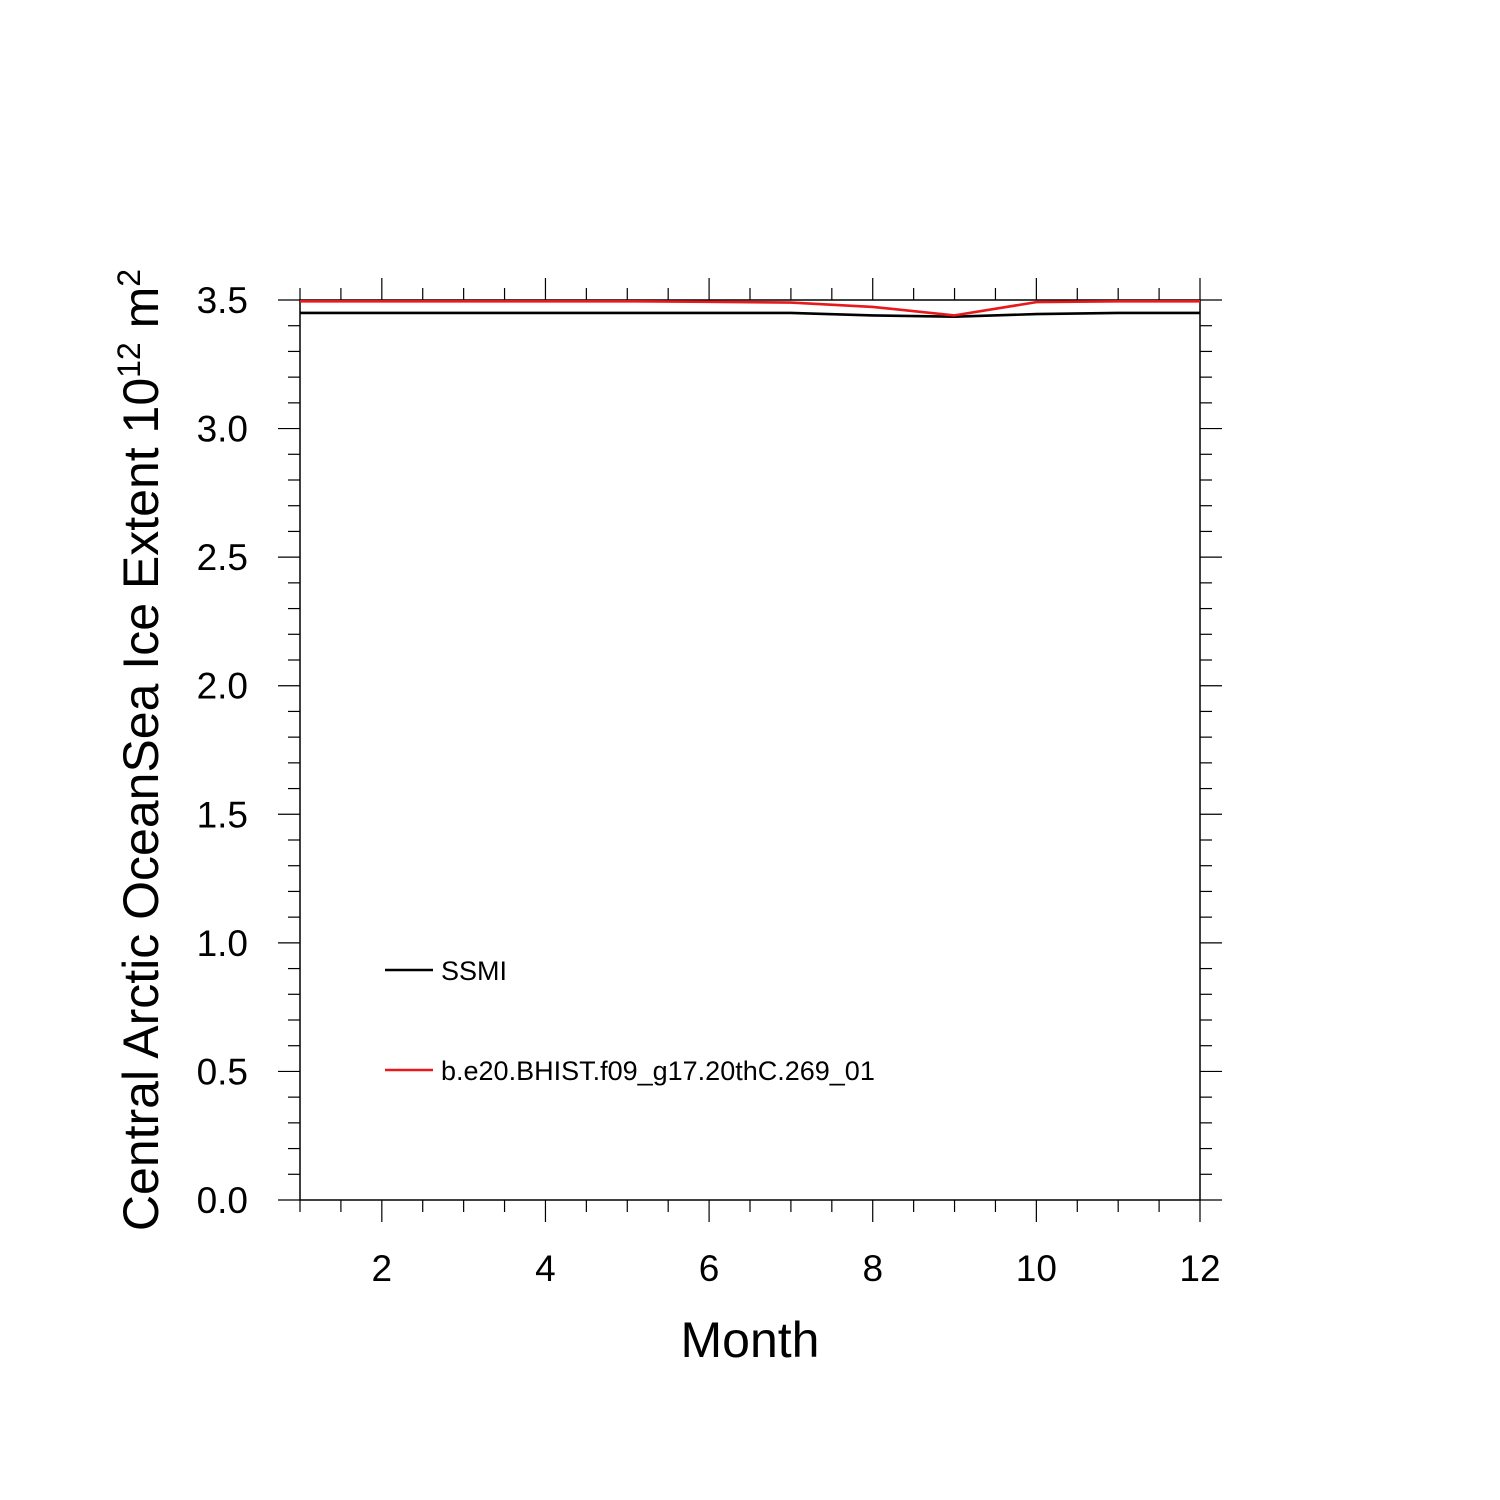 This screenshot has height=1500, width=1500. What do you see at coordinates (141, 804) in the screenshot?
I see `y-axis-title-main: Central Arctic OceanSea Ice Extent 10` at bounding box center [141, 804].